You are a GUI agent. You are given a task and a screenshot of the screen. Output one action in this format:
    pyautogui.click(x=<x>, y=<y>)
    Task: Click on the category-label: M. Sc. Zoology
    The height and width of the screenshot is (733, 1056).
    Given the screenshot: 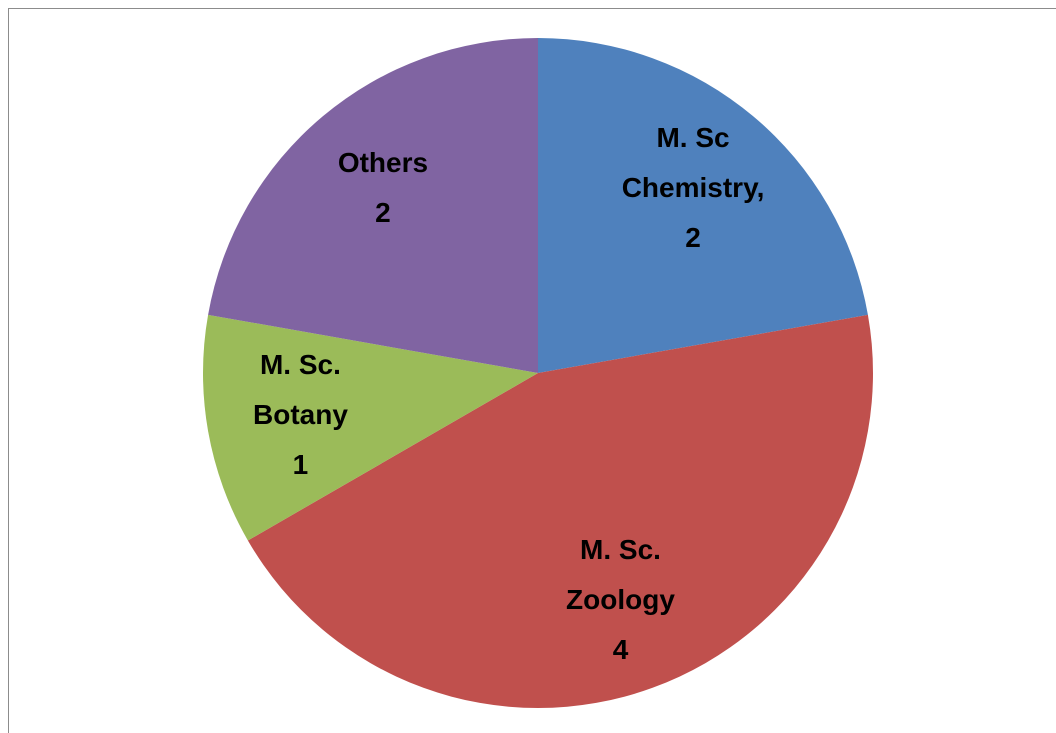 What is the action you would take?
    pyautogui.click(x=620, y=574)
    